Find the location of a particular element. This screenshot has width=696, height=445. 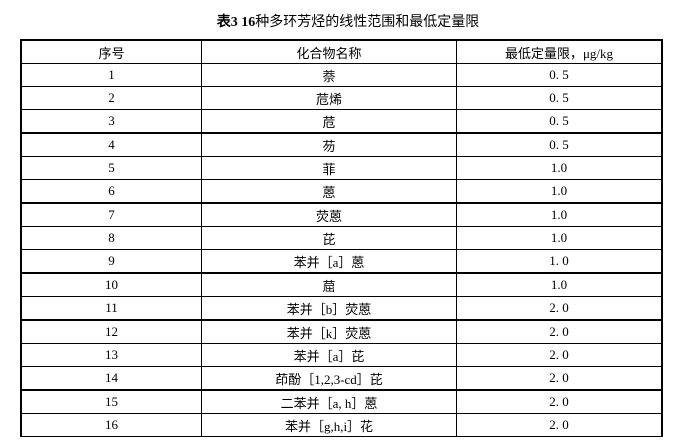

table-row: 10 䓛 1.0 is located at coordinates (341, 284).